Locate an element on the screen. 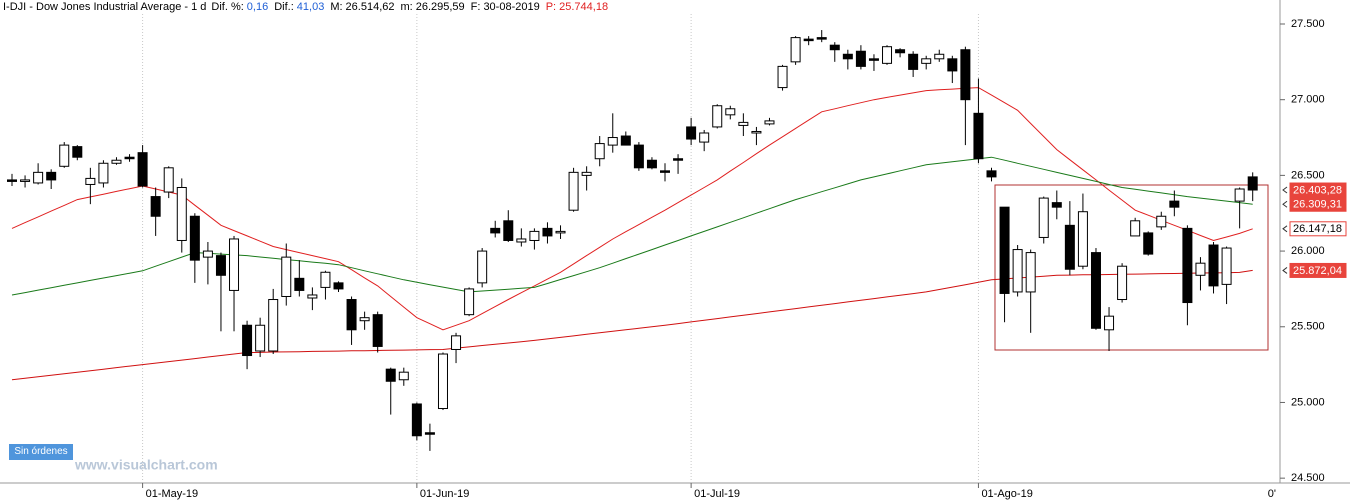 This screenshot has height=502, width=1350. field-value: 30-08-2019 is located at coordinates (511, 7).